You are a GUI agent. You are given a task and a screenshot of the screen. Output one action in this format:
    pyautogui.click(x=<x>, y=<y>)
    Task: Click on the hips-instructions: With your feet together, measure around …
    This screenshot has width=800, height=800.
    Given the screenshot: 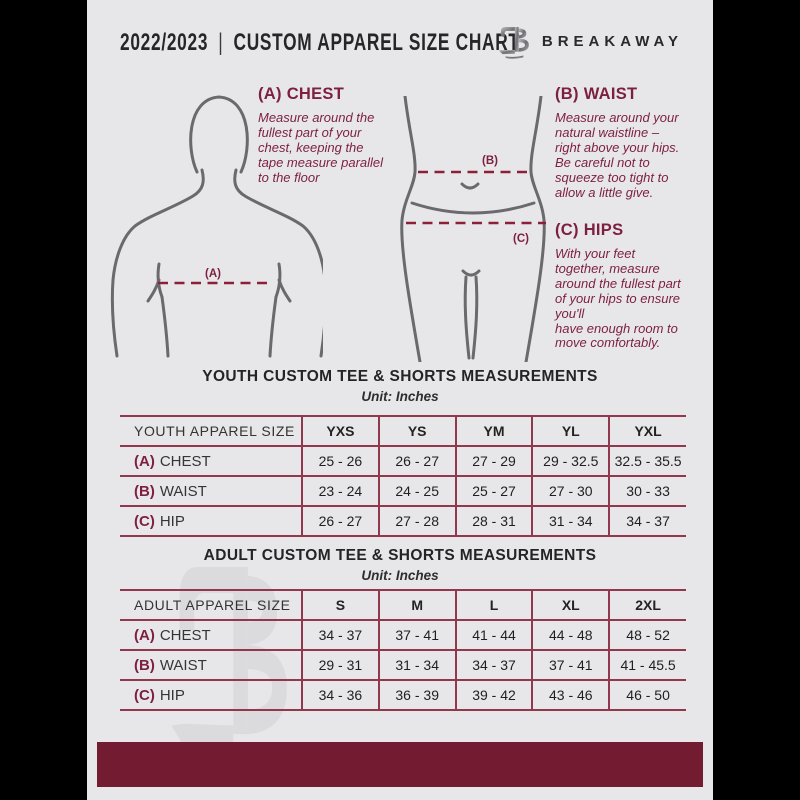 What is the action you would take?
    pyautogui.click(x=618, y=298)
    